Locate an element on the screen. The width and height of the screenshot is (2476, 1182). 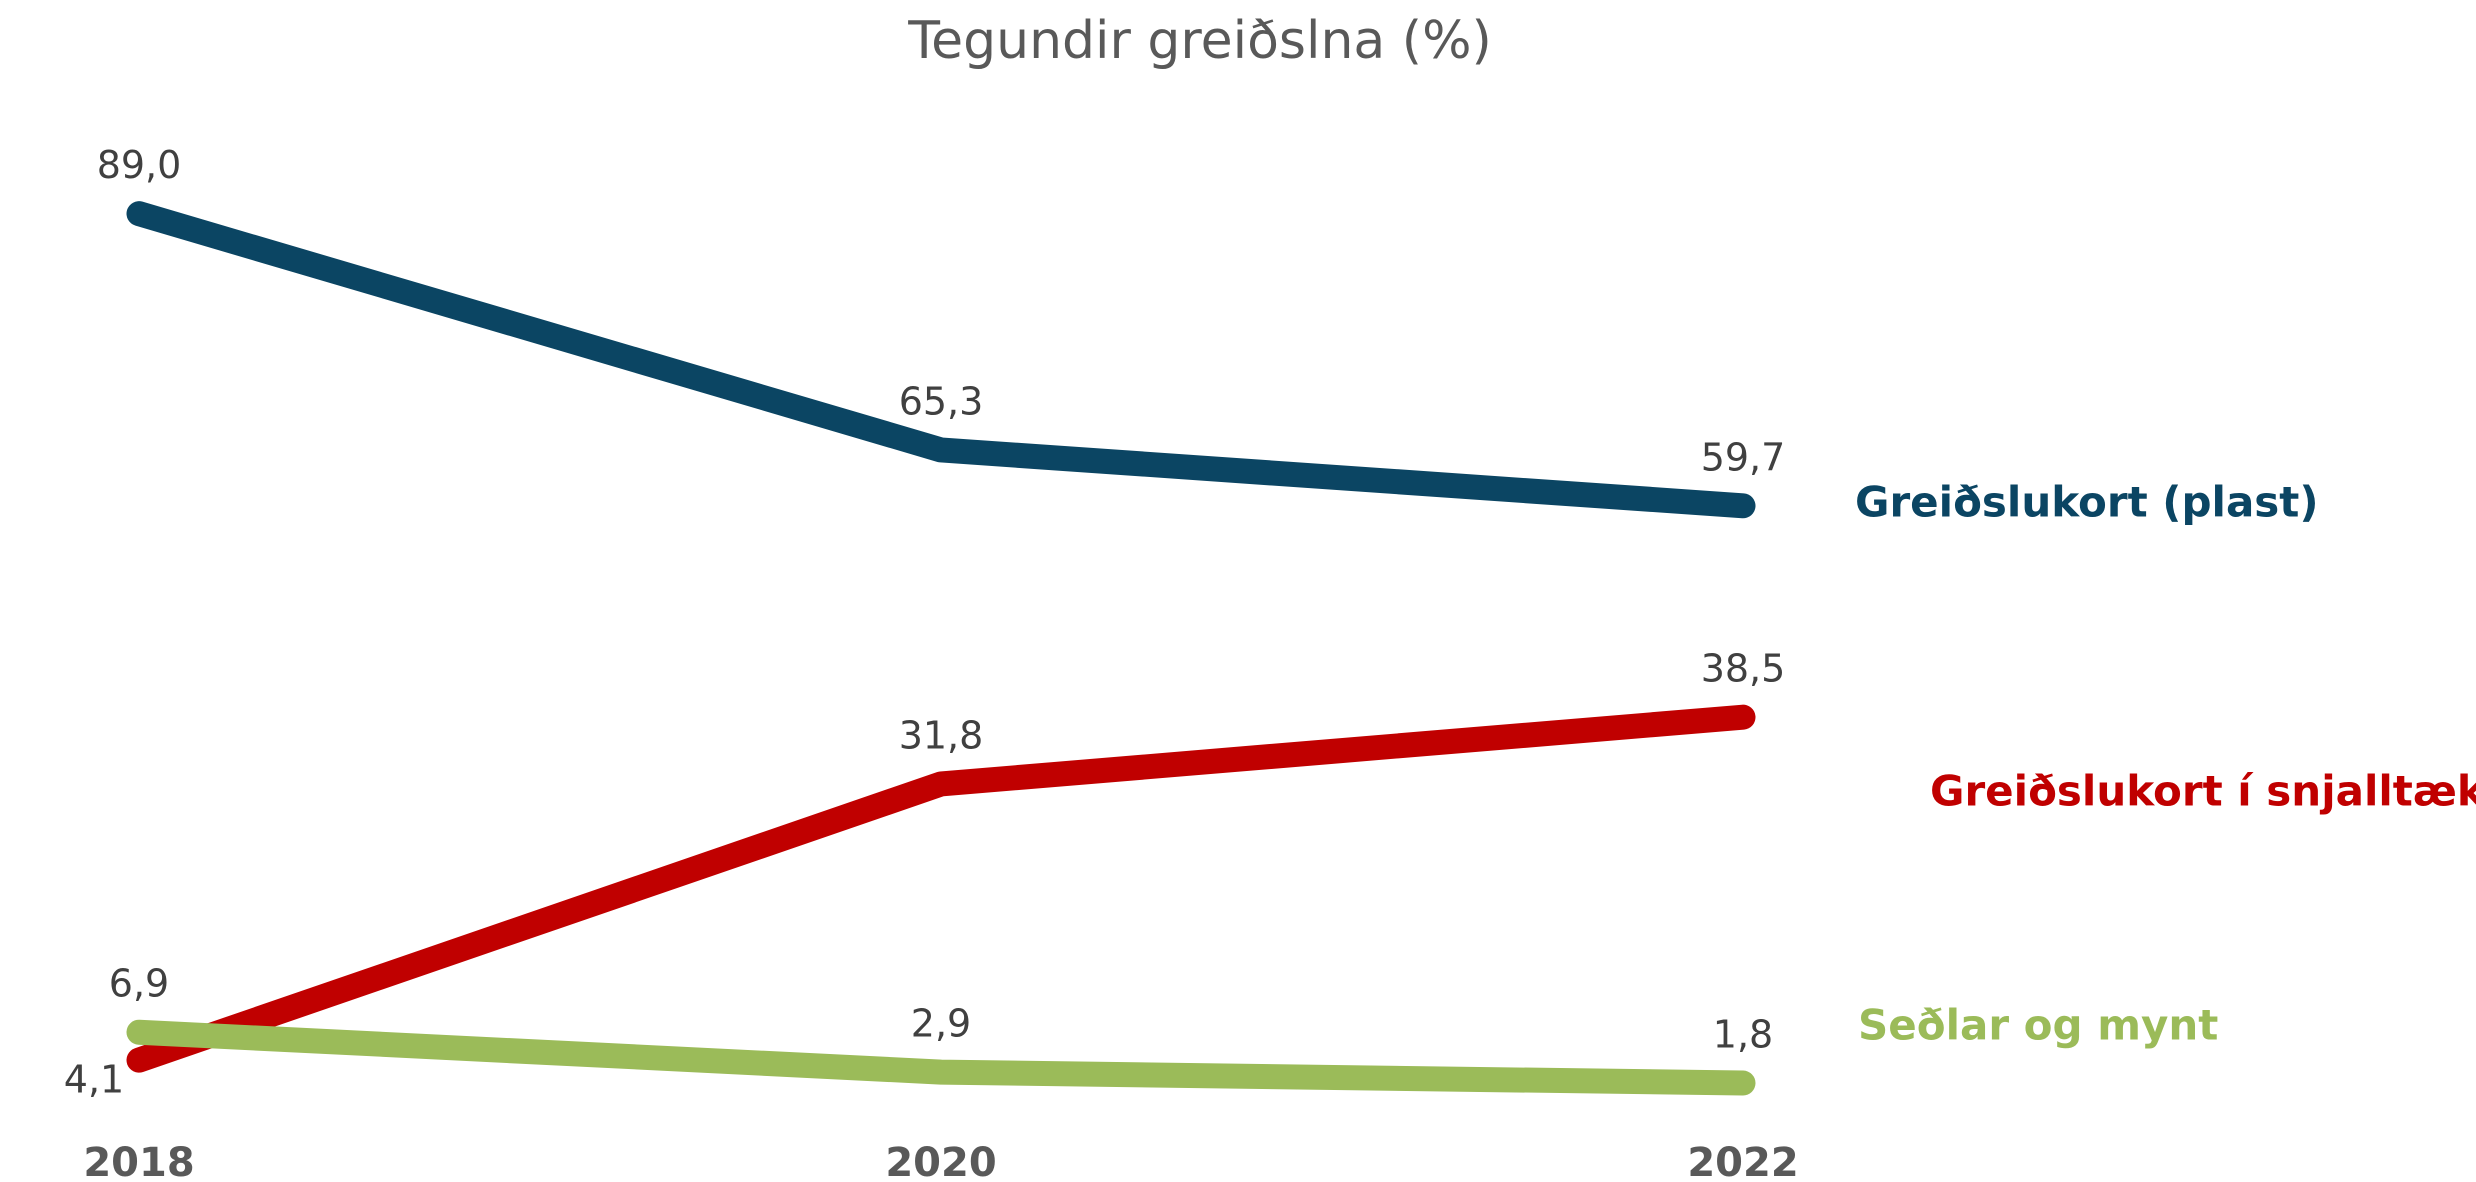
data-label: 89,0 is located at coordinates (139, 165).